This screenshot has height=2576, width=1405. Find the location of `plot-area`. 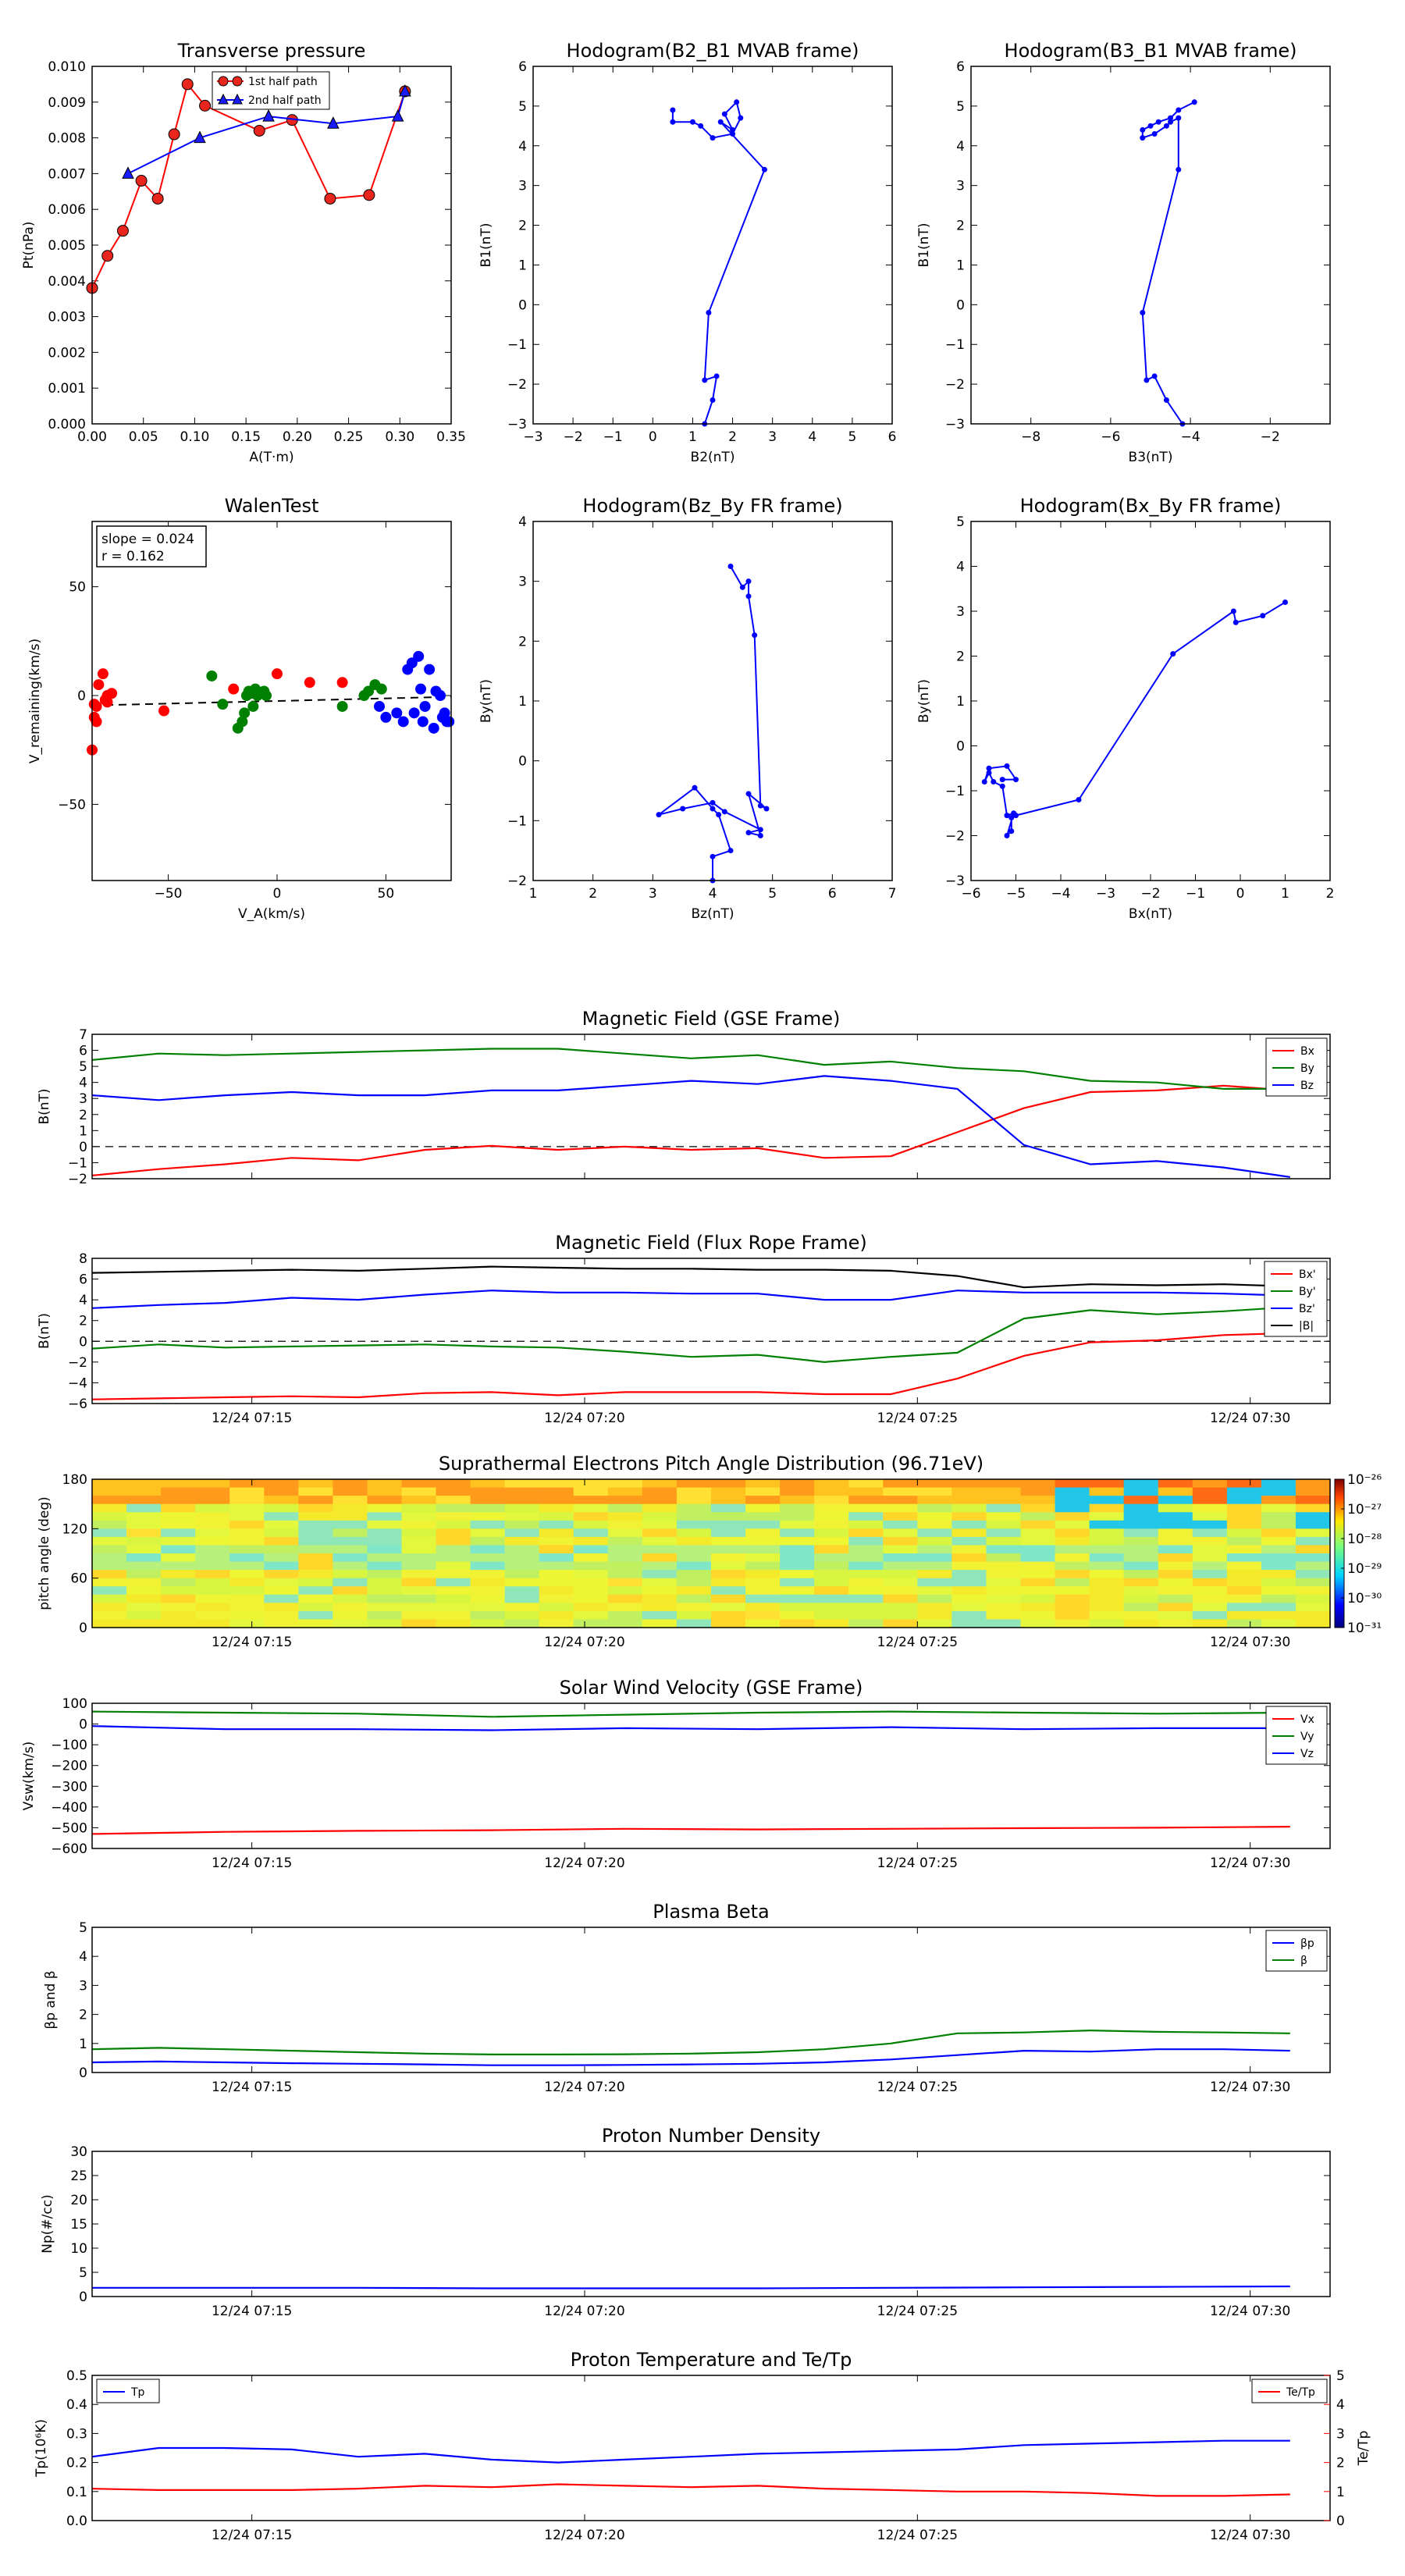

plot-area is located at coordinates (711, 1106).